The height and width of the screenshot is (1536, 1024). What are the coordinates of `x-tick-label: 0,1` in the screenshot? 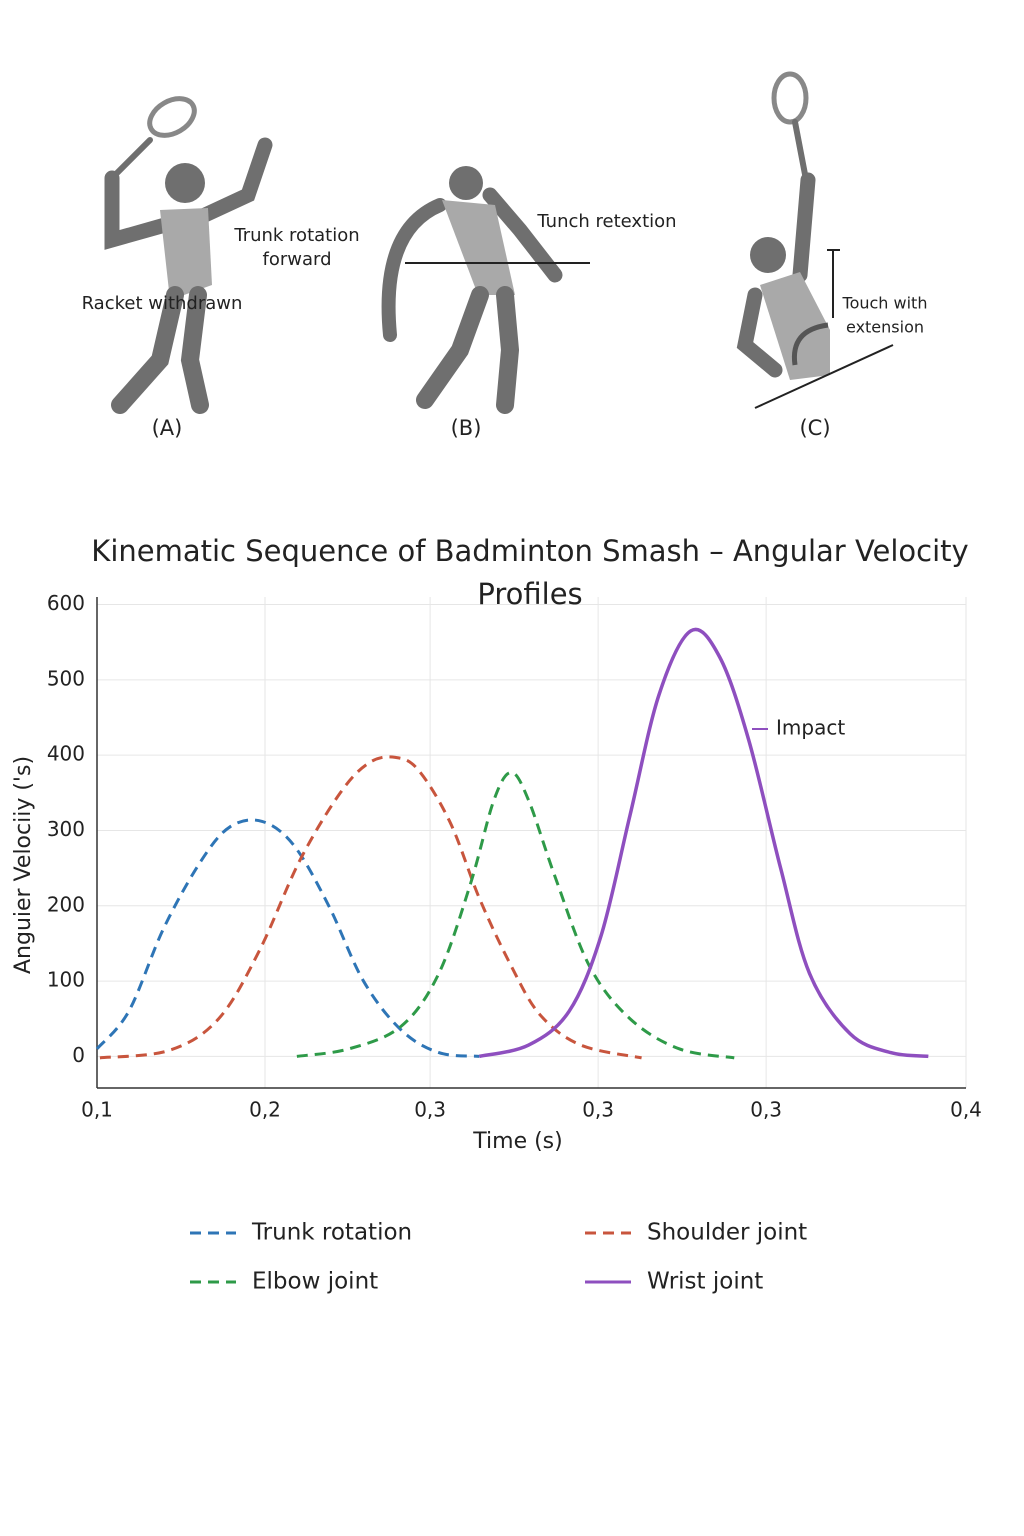 It's located at (97, 1110).